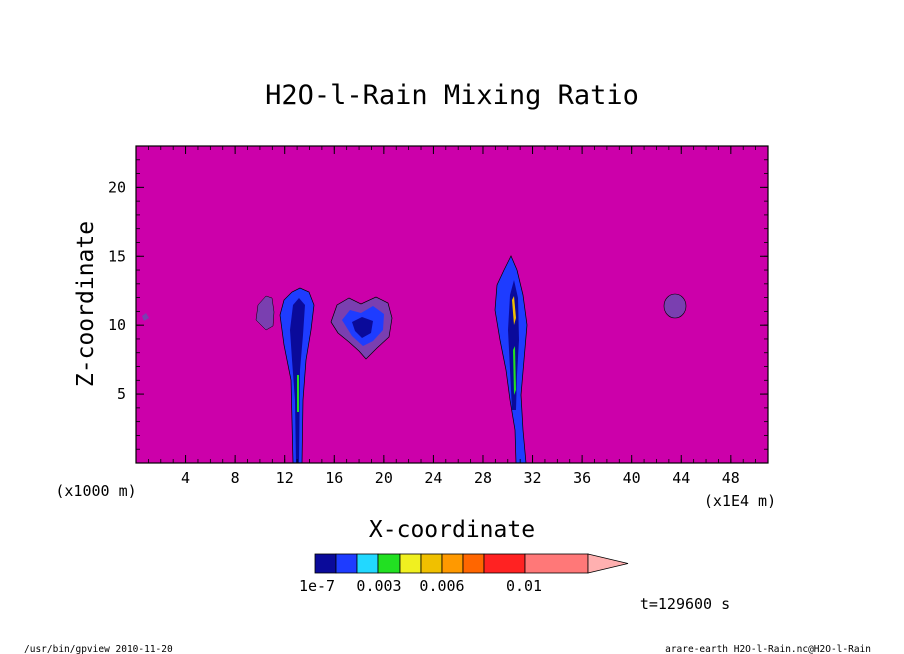 The width and height of the screenshot is (904, 654). What do you see at coordinates (378, 586) in the screenshot?
I see `colorbar-label: 0.003` at bounding box center [378, 586].